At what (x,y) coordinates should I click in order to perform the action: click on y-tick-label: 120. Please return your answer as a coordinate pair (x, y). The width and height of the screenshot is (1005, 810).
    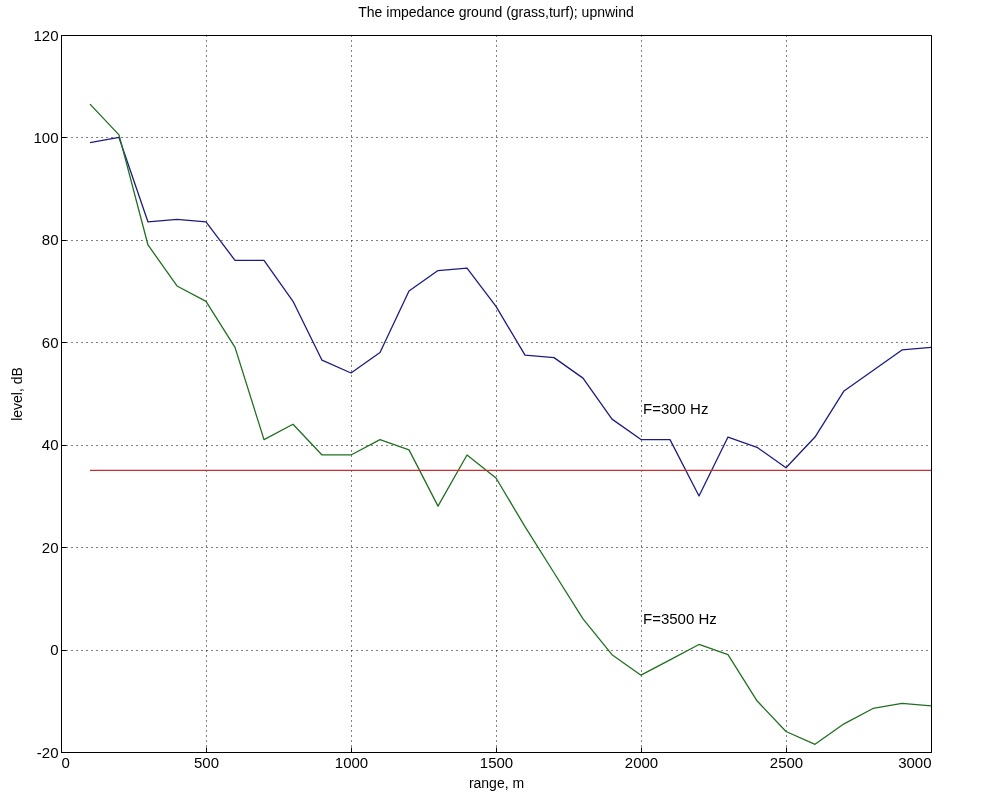
    Looking at the image, I should click on (46, 35).